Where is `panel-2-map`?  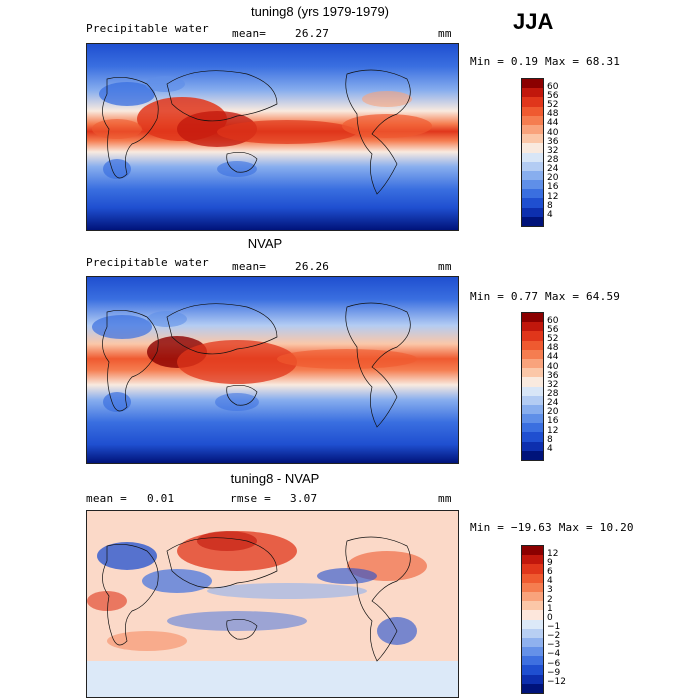
panel-2-map is located at coordinates (272, 370).